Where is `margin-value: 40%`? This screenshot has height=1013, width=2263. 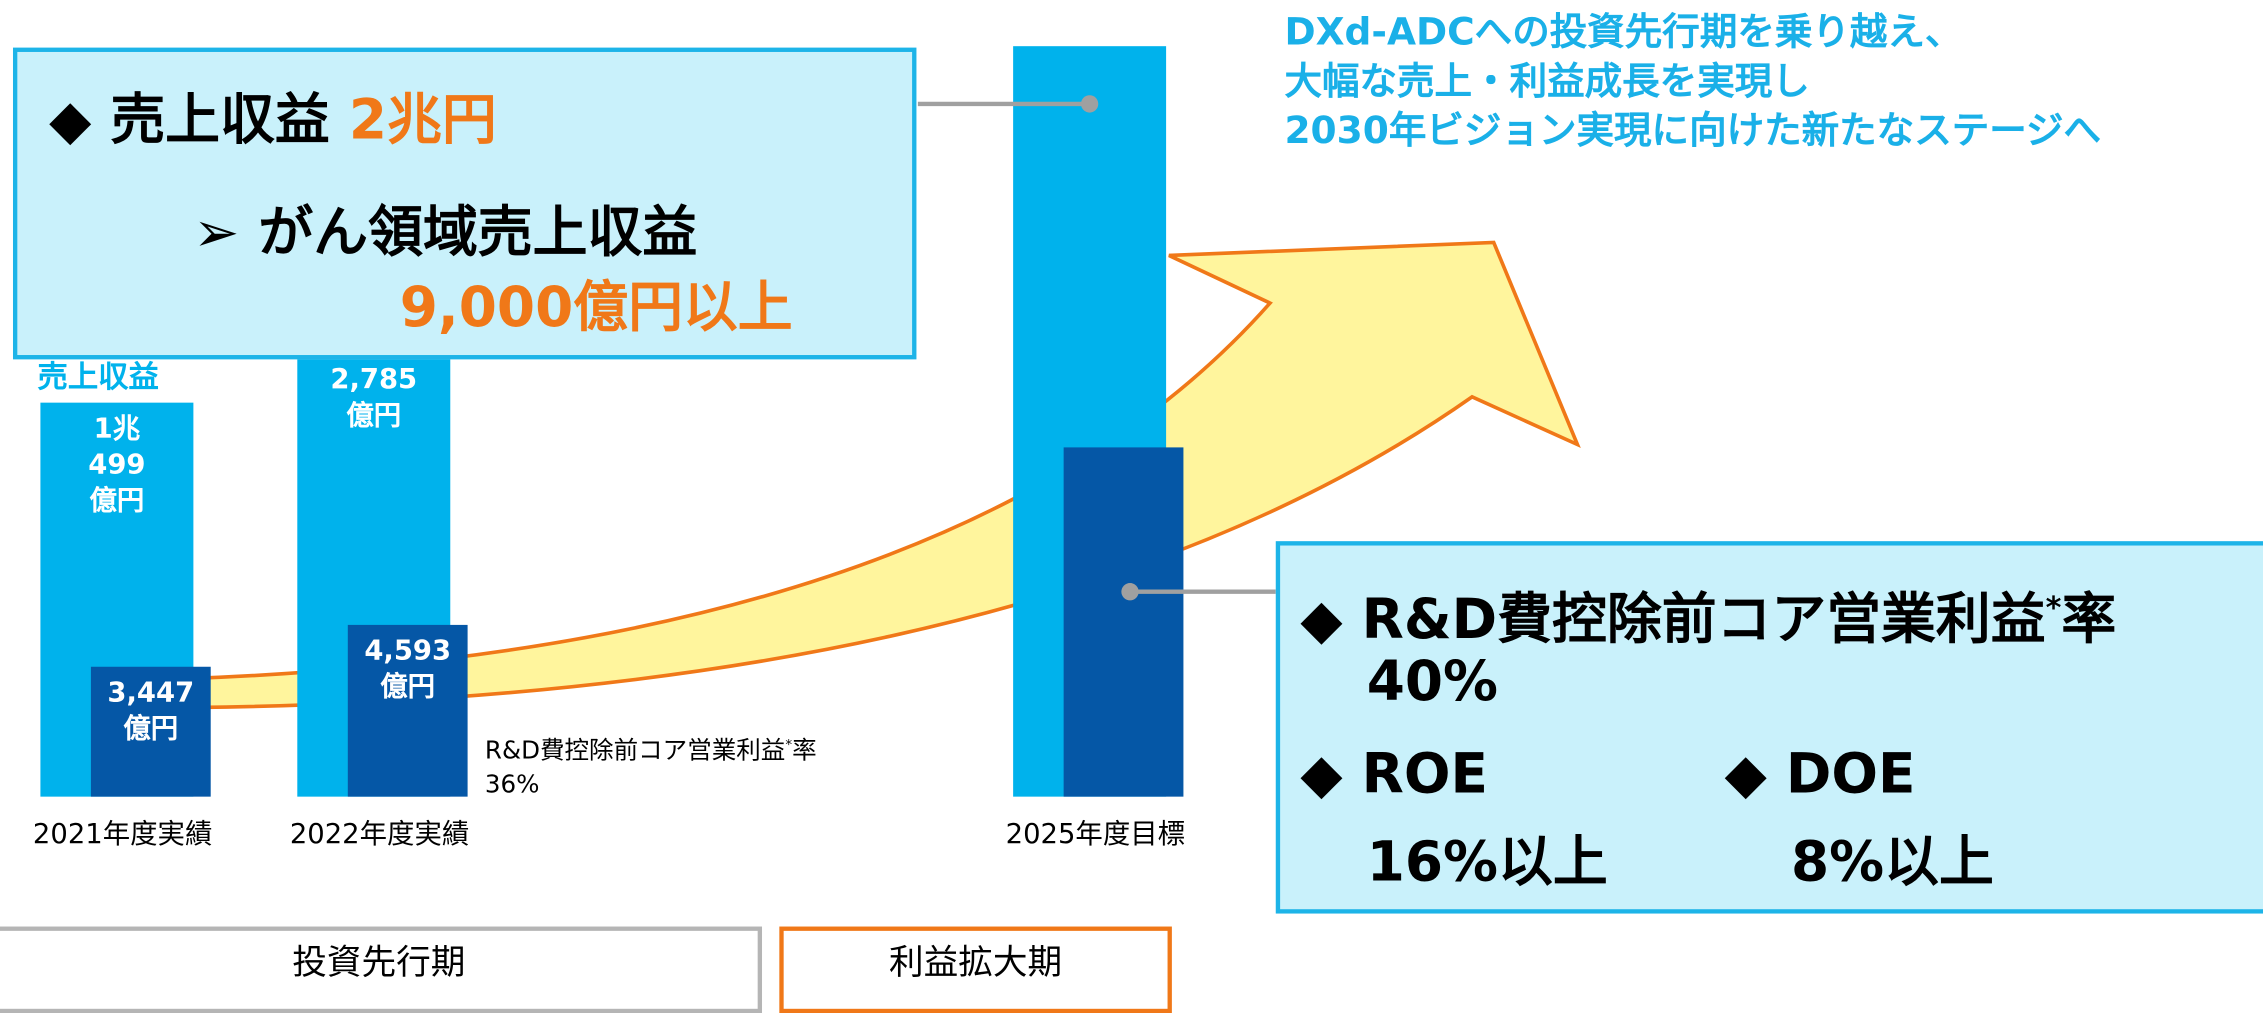 margin-value: 40% is located at coordinates (1432, 681).